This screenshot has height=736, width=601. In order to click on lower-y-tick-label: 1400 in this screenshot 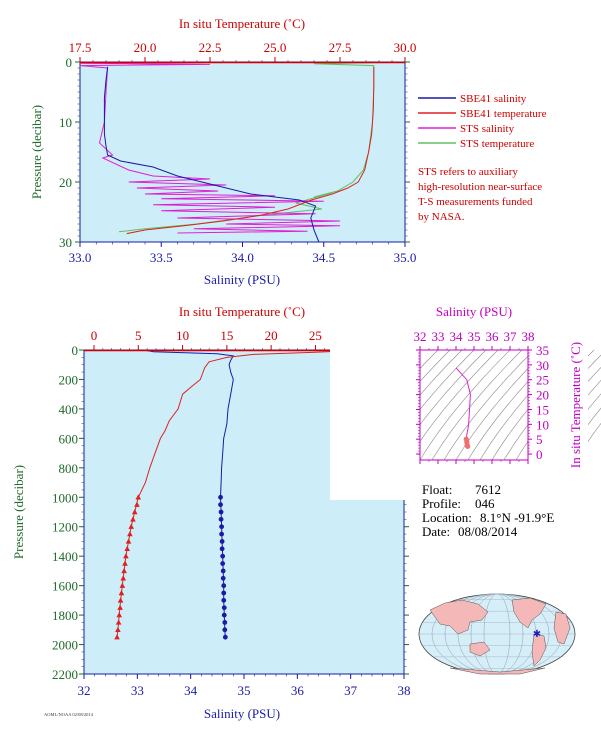, I will do `click(65, 556)`.